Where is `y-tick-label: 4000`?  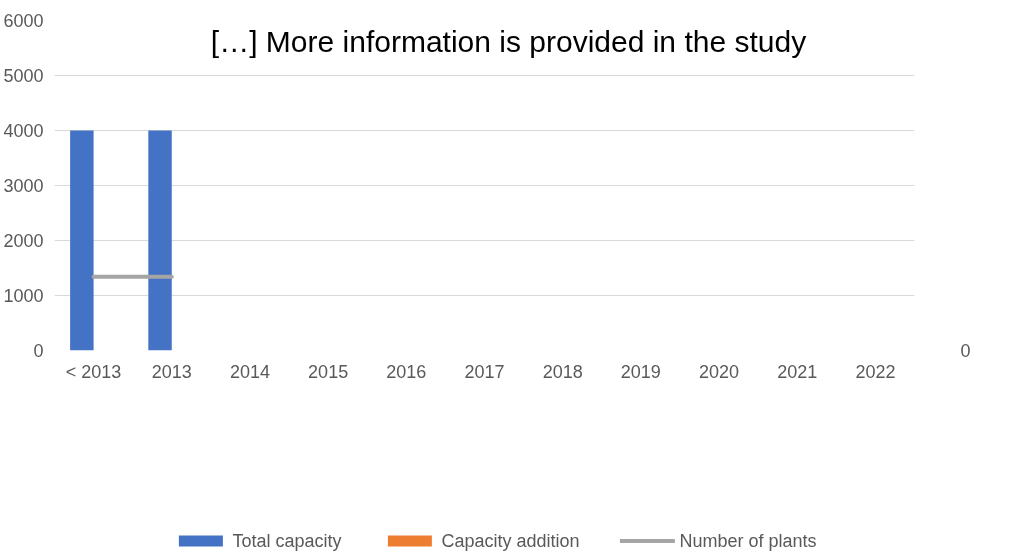 y-tick-label: 4000 is located at coordinates (23, 131).